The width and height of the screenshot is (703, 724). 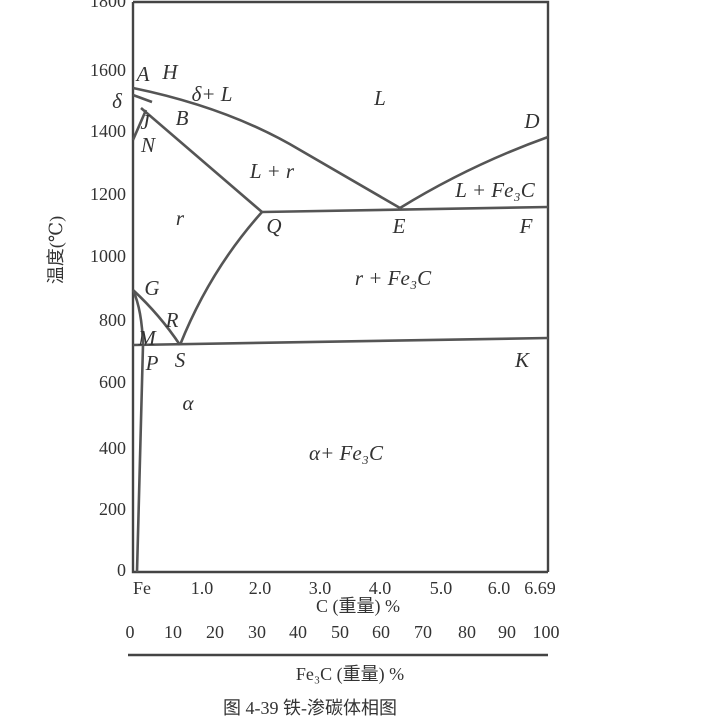 I want to click on eutectic-line, so click(x=405, y=209).